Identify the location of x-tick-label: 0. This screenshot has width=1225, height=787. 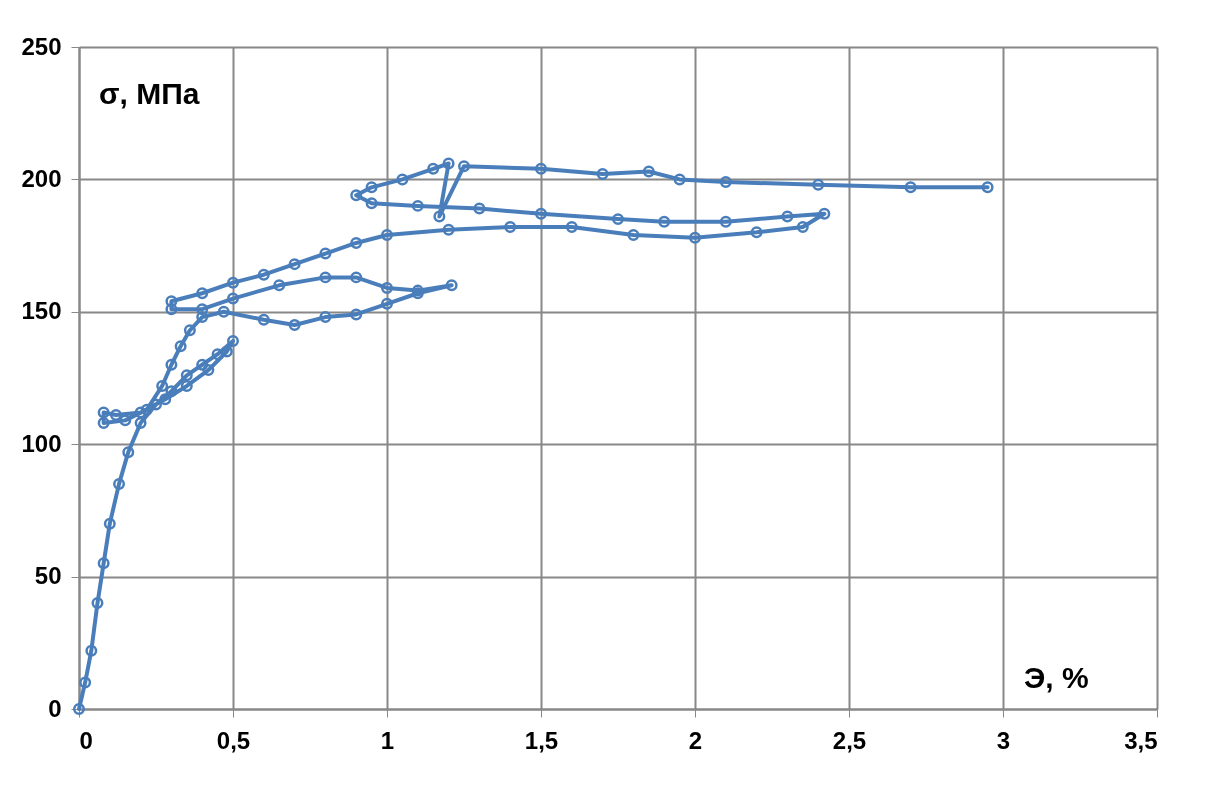
(86, 740).